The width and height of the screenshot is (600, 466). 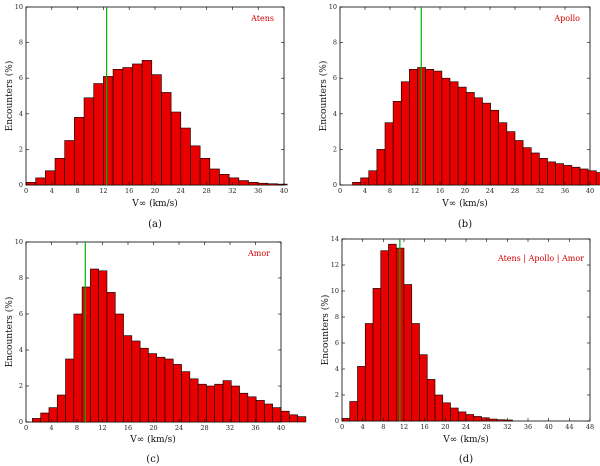 I want to click on panel-caption: (c), so click(x=153, y=459).